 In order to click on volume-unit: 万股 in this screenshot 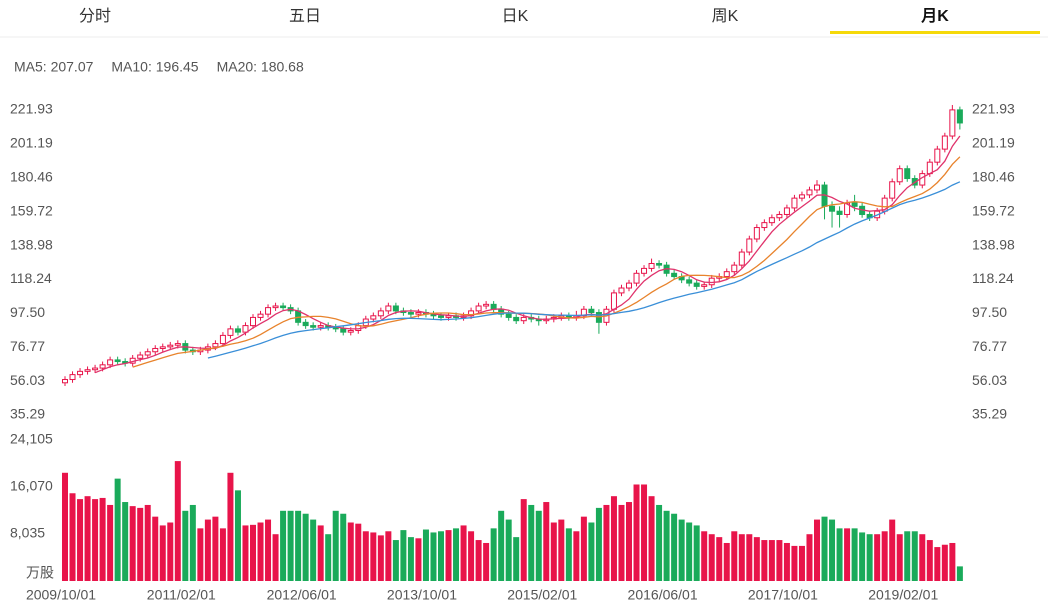, I will do `click(40, 573)`.